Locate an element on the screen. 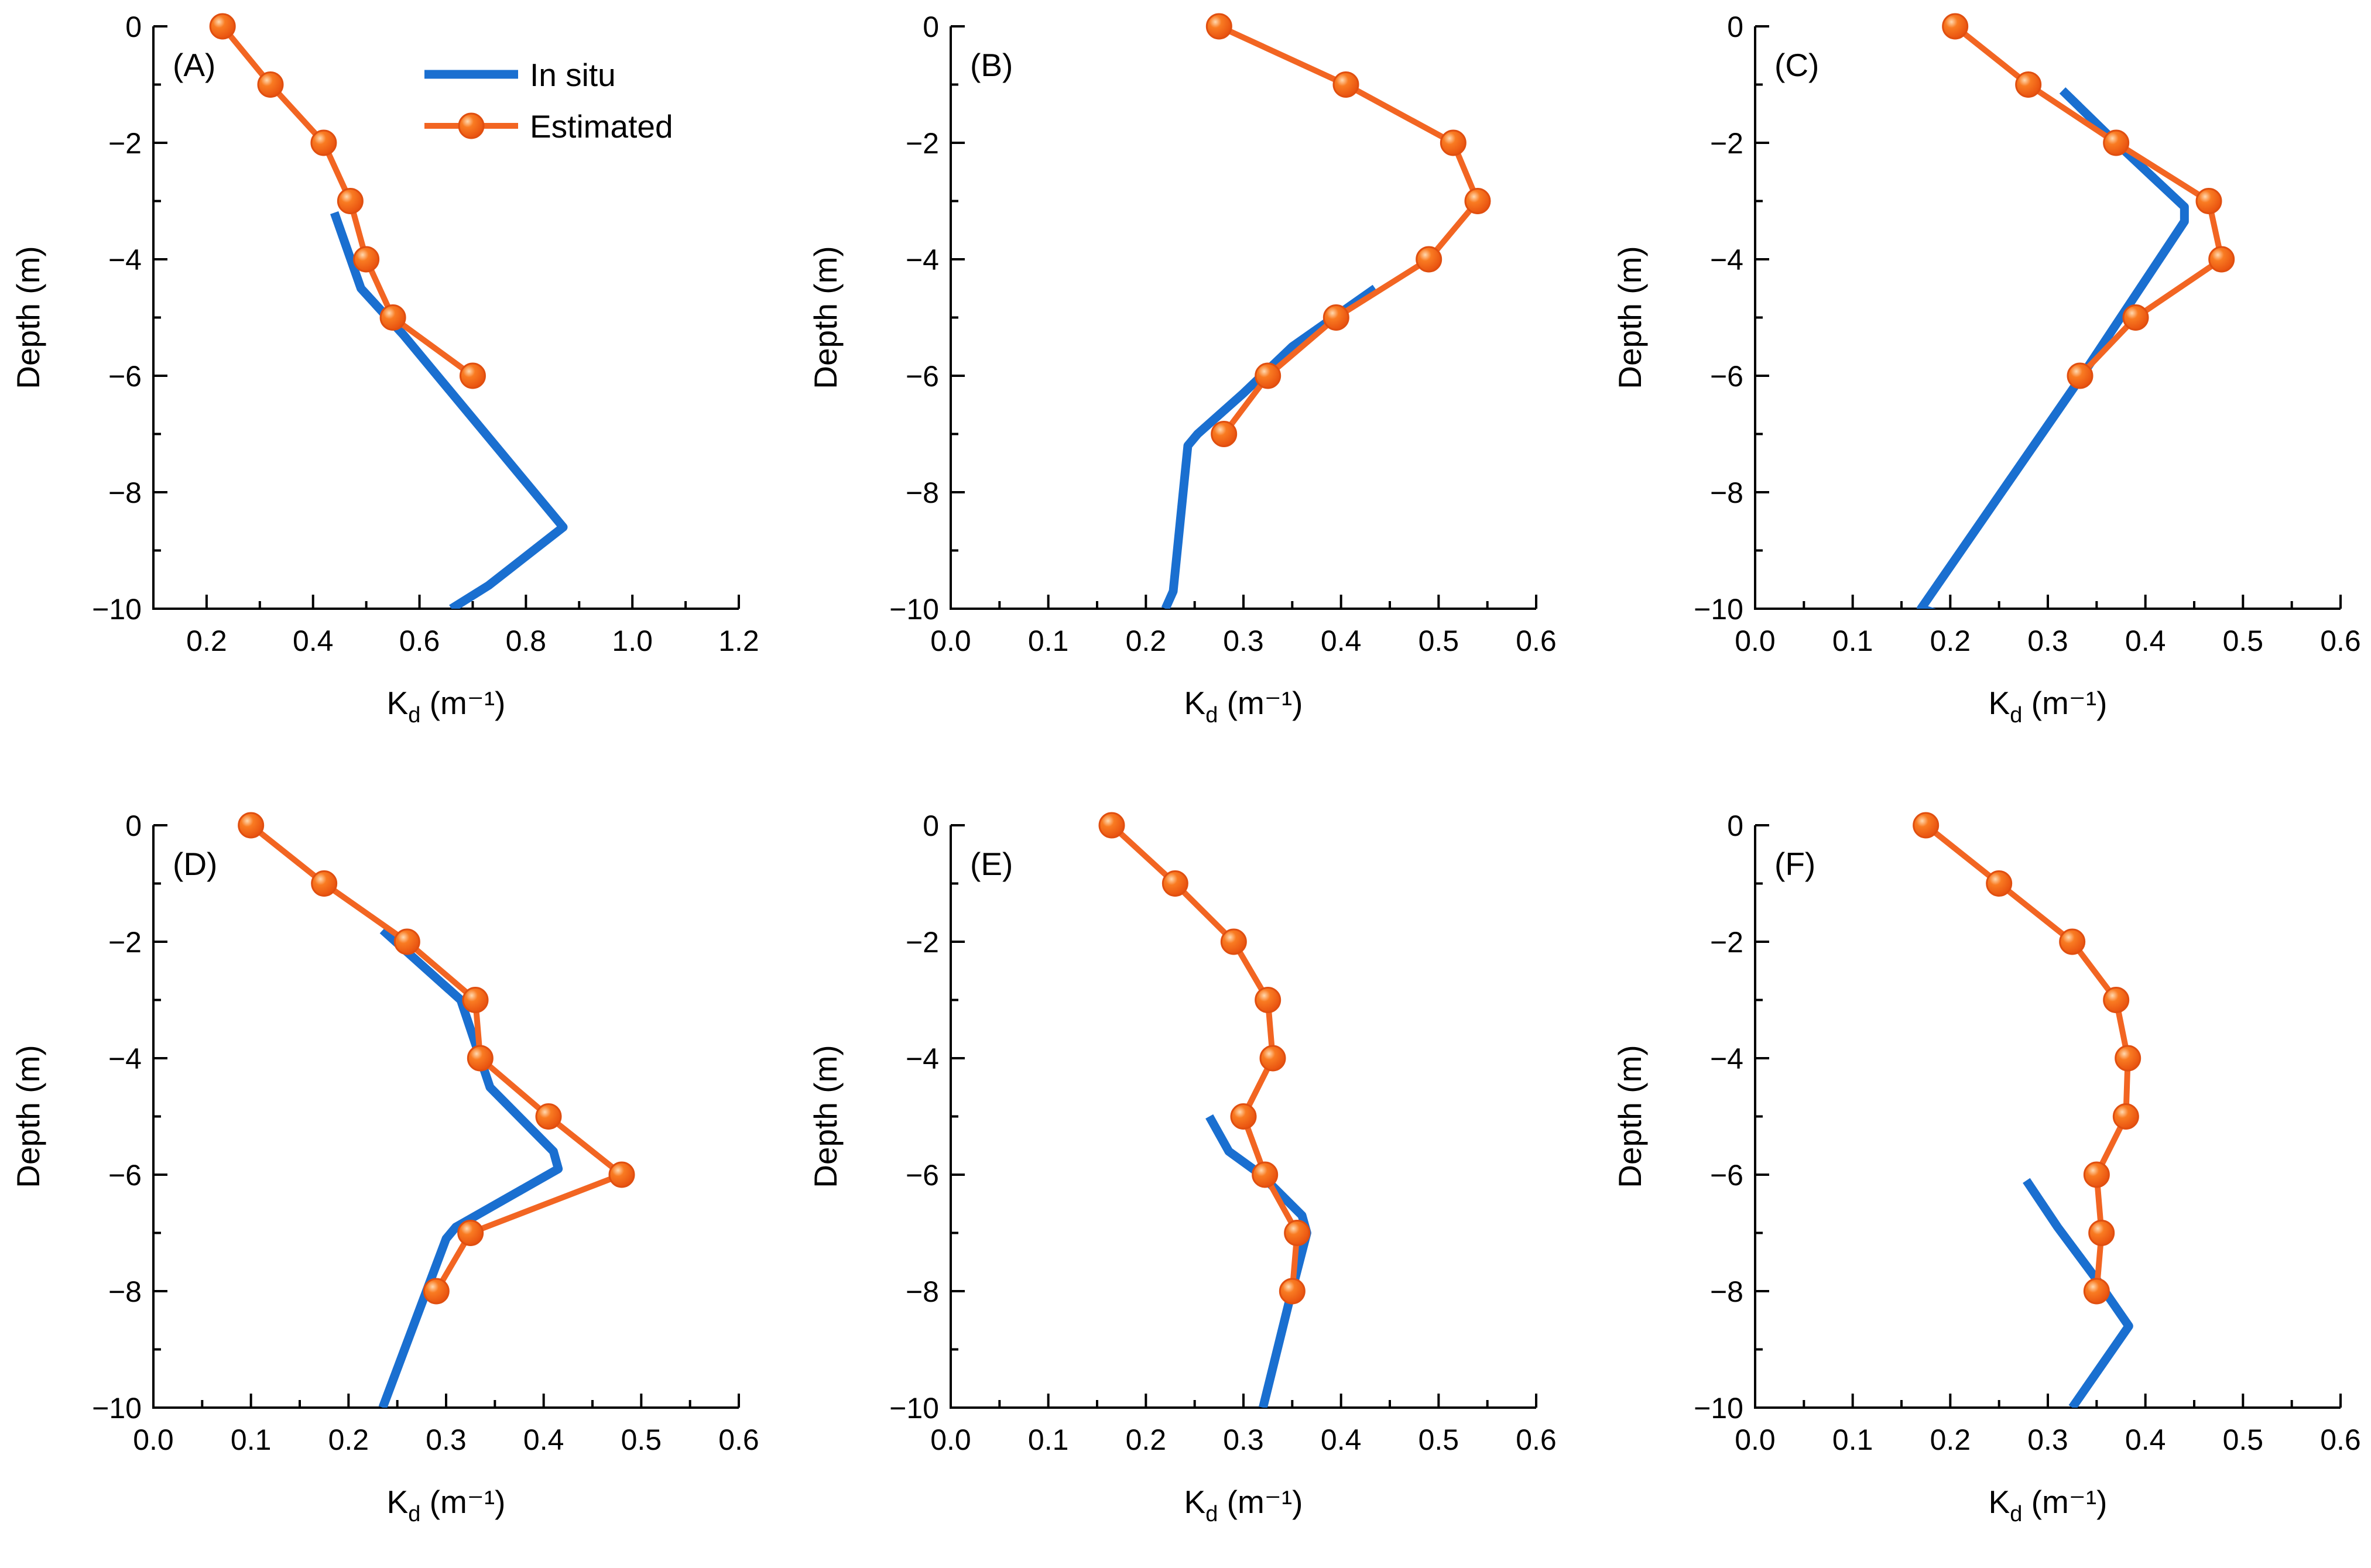 Image resolution: width=2371 pixels, height=1568 pixels. estimated-series-line is located at coordinates (1349, 230).